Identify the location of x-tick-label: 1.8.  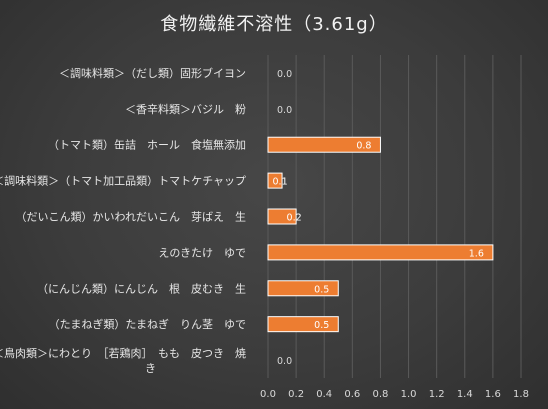
(521, 394).